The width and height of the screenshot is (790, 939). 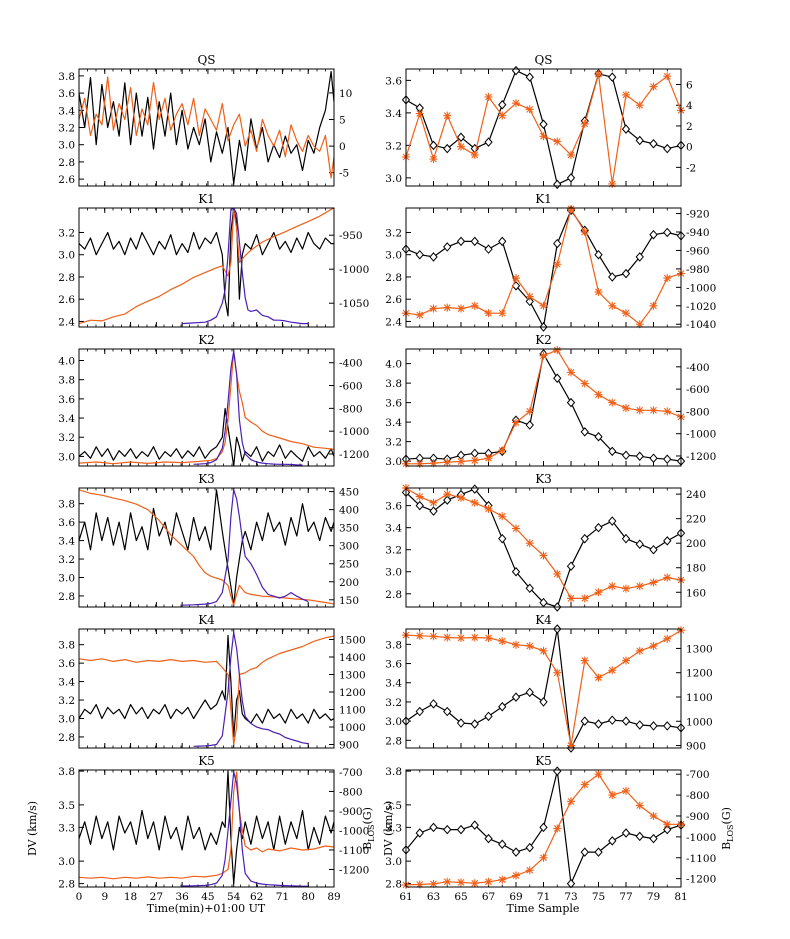 I want to click on y2-tick-label: 300, so click(x=349, y=547).